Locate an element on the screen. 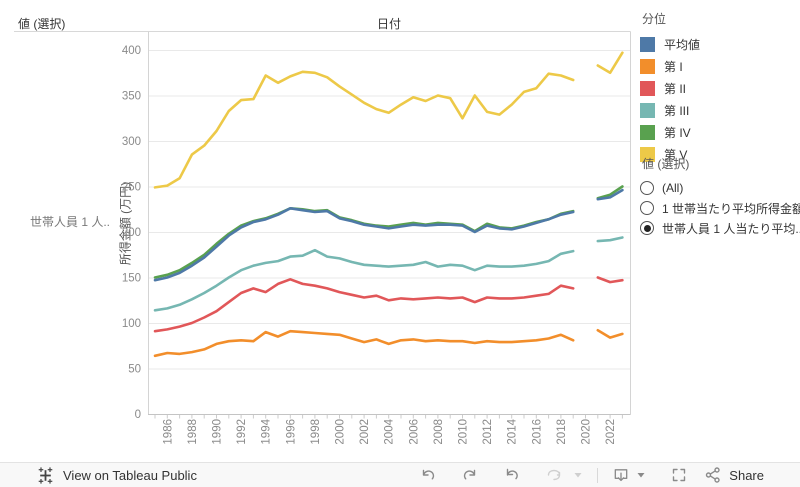 The image size is (800, 487). undo-icon is located at coordinates (428, 475).